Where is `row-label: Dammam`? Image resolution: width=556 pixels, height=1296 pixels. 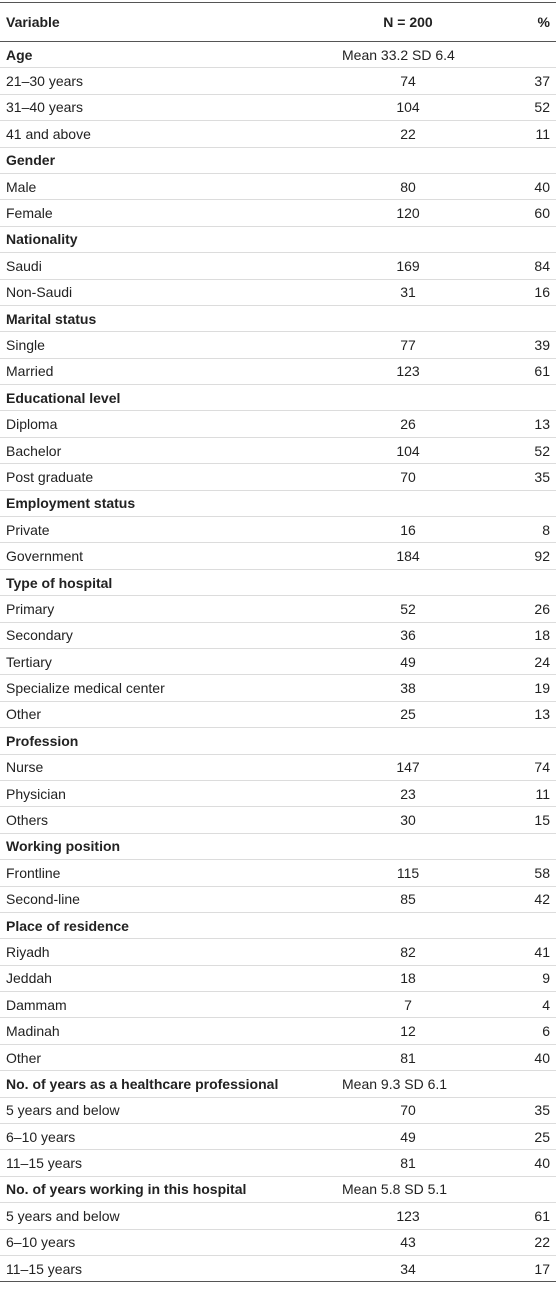
row-label: Dammam is located at coordinates (165, 1005).